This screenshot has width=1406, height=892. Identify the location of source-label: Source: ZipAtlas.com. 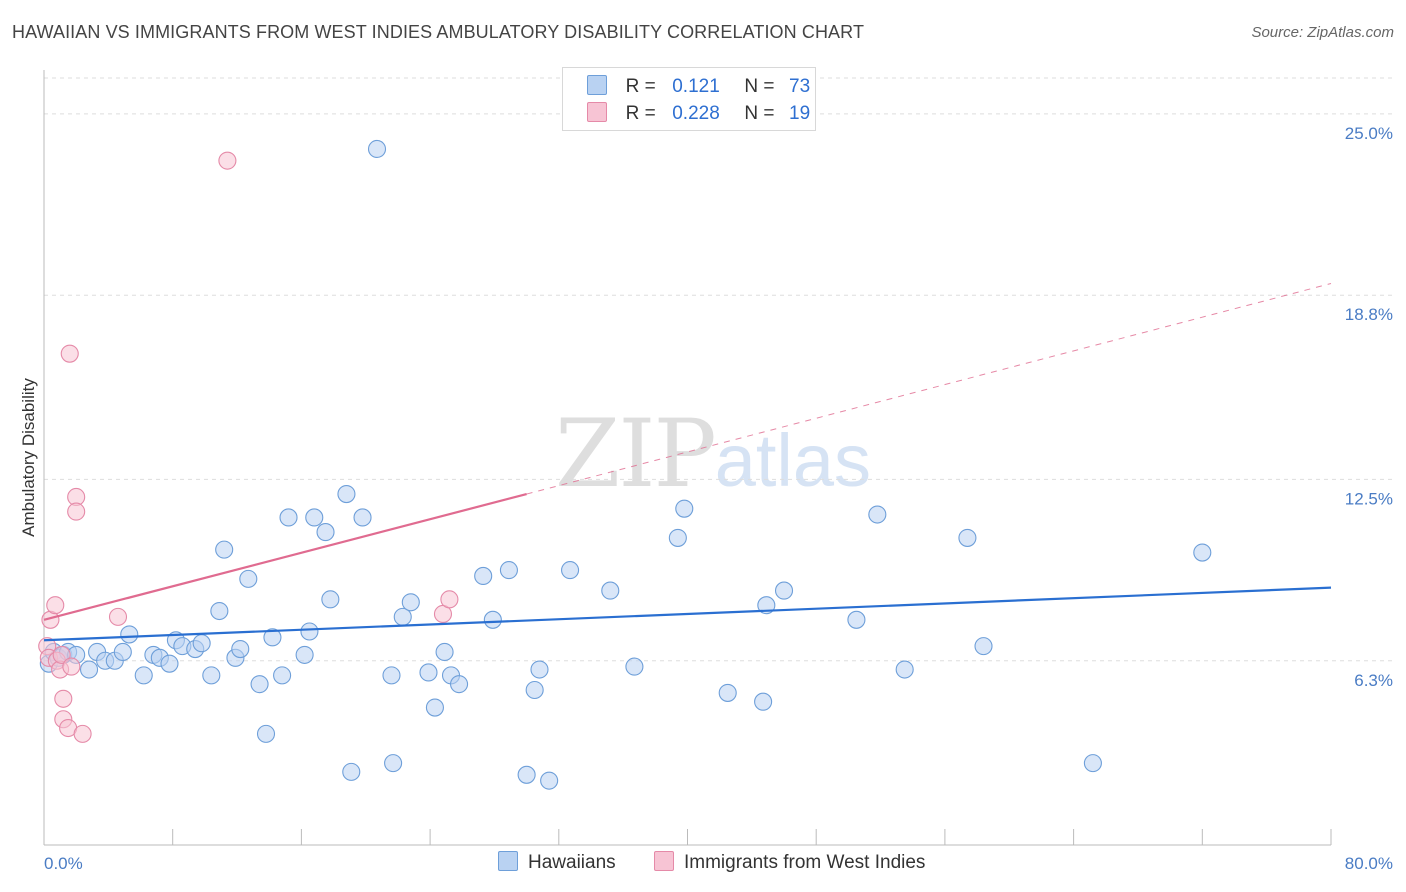
(1322, 32).